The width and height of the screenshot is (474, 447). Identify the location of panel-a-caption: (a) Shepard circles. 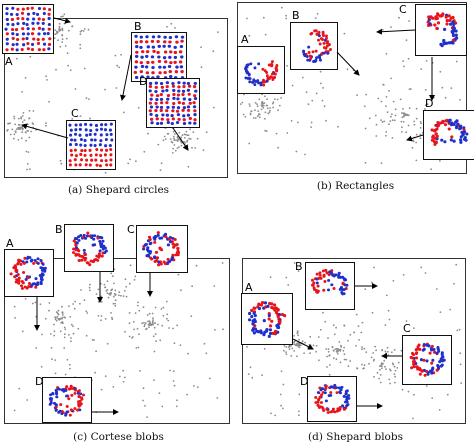
(118, 190).